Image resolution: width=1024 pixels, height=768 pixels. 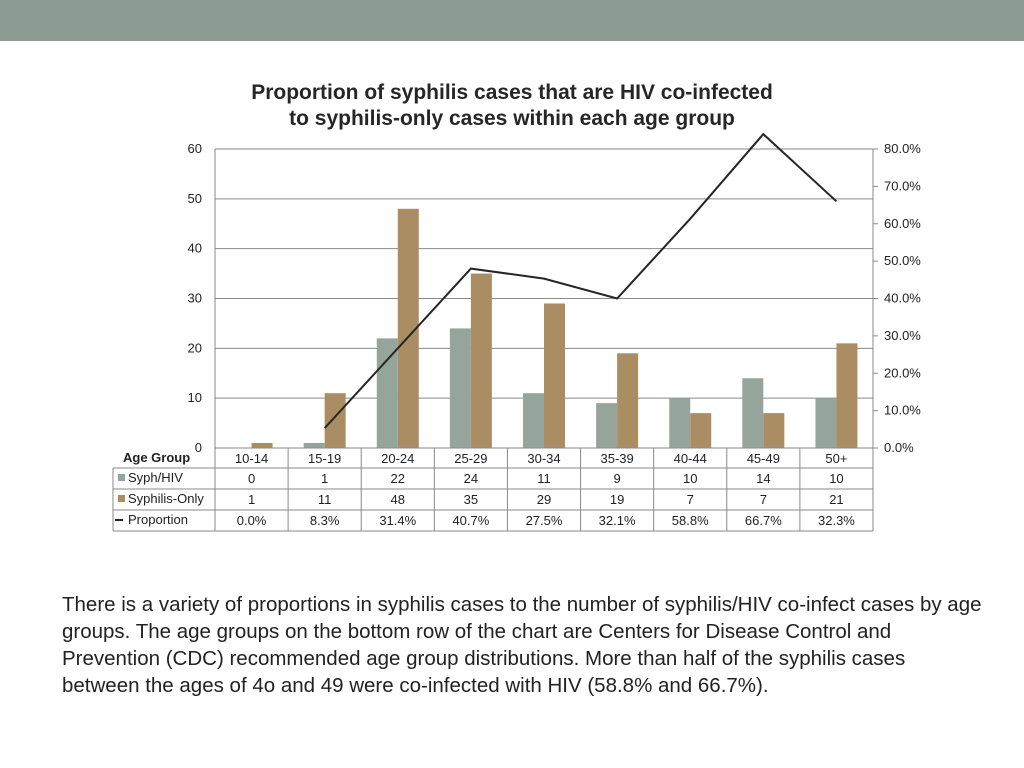 I want to click on category-label: 45-49, so click(x=763, y=458).